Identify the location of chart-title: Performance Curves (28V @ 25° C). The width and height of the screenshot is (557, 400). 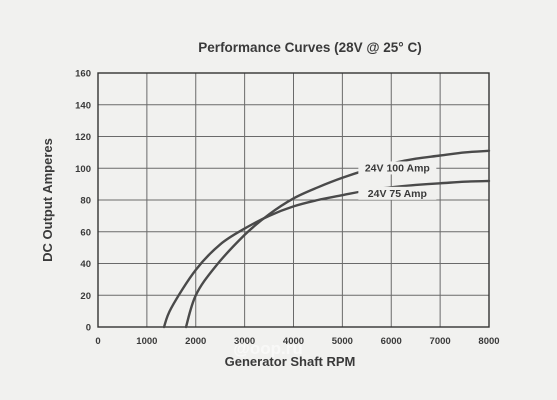
(309, 47).